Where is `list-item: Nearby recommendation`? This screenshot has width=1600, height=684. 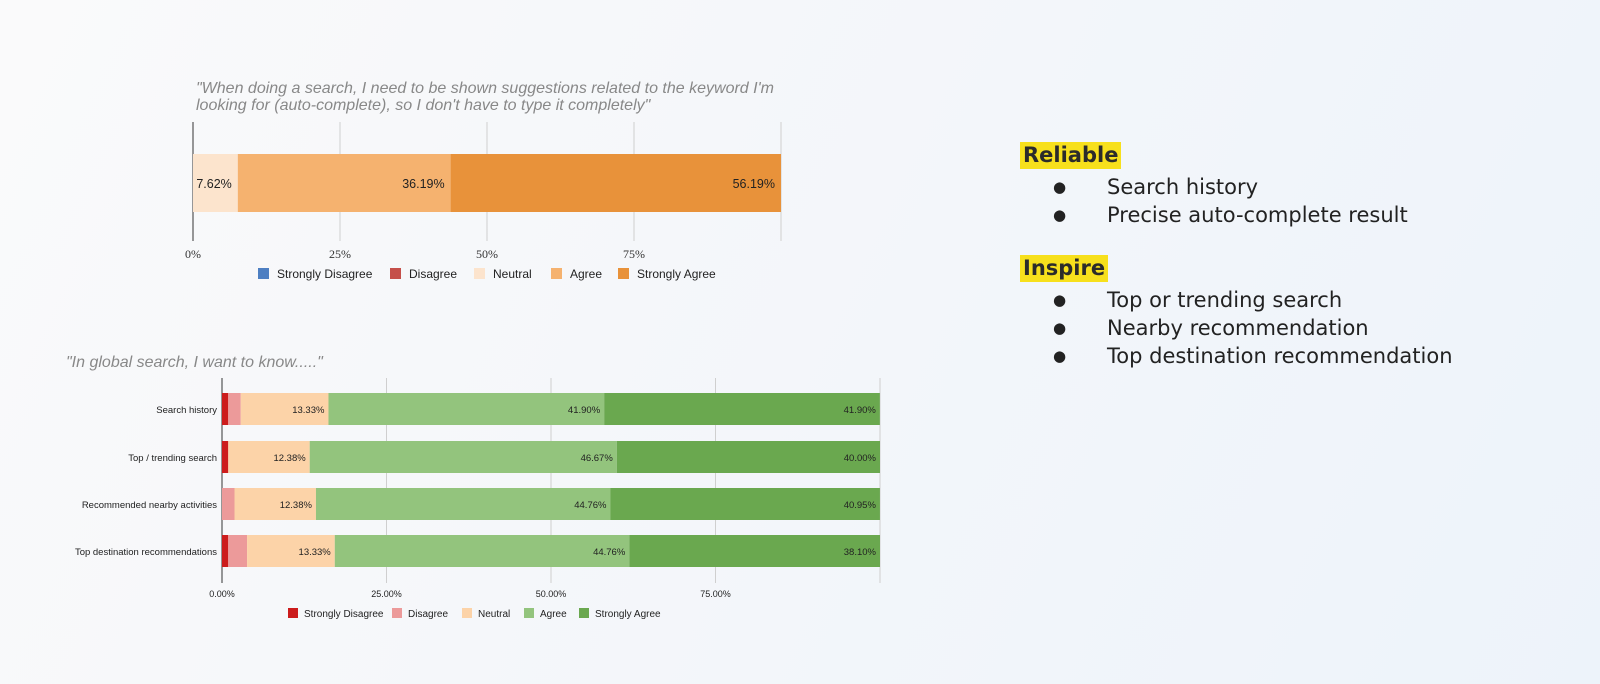 list-item: Nearby recommendation is located at coordinates (1236, 328).